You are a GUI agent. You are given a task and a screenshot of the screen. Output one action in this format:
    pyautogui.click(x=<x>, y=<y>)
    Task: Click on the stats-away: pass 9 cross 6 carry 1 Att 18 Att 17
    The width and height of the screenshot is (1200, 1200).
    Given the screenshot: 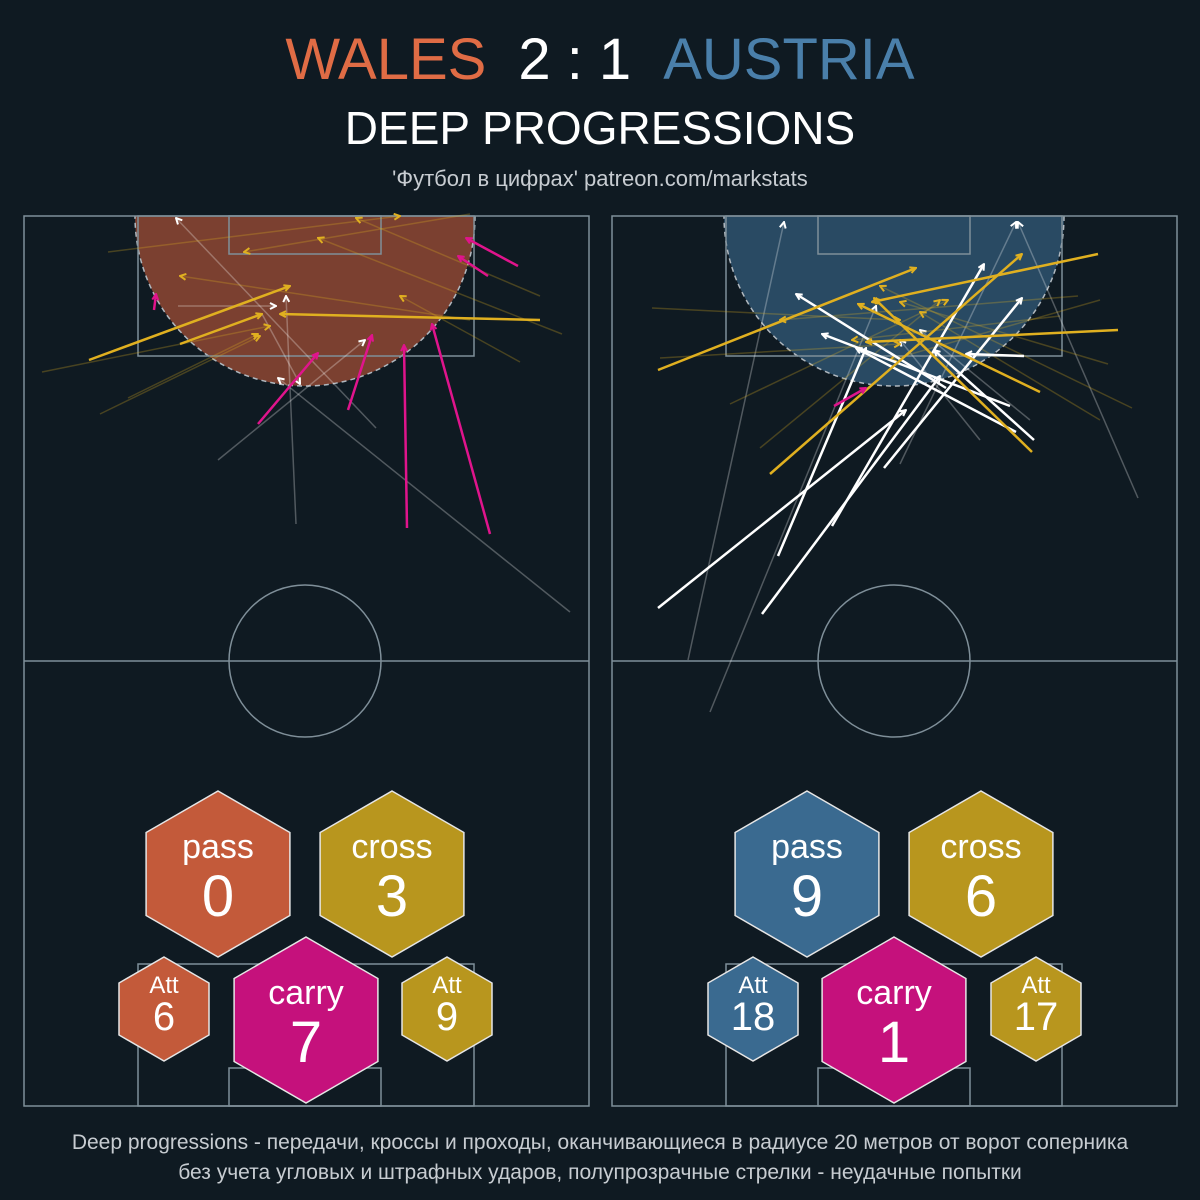 What is the action you would take?
    pyautogui.click(x=894, y=947)
    